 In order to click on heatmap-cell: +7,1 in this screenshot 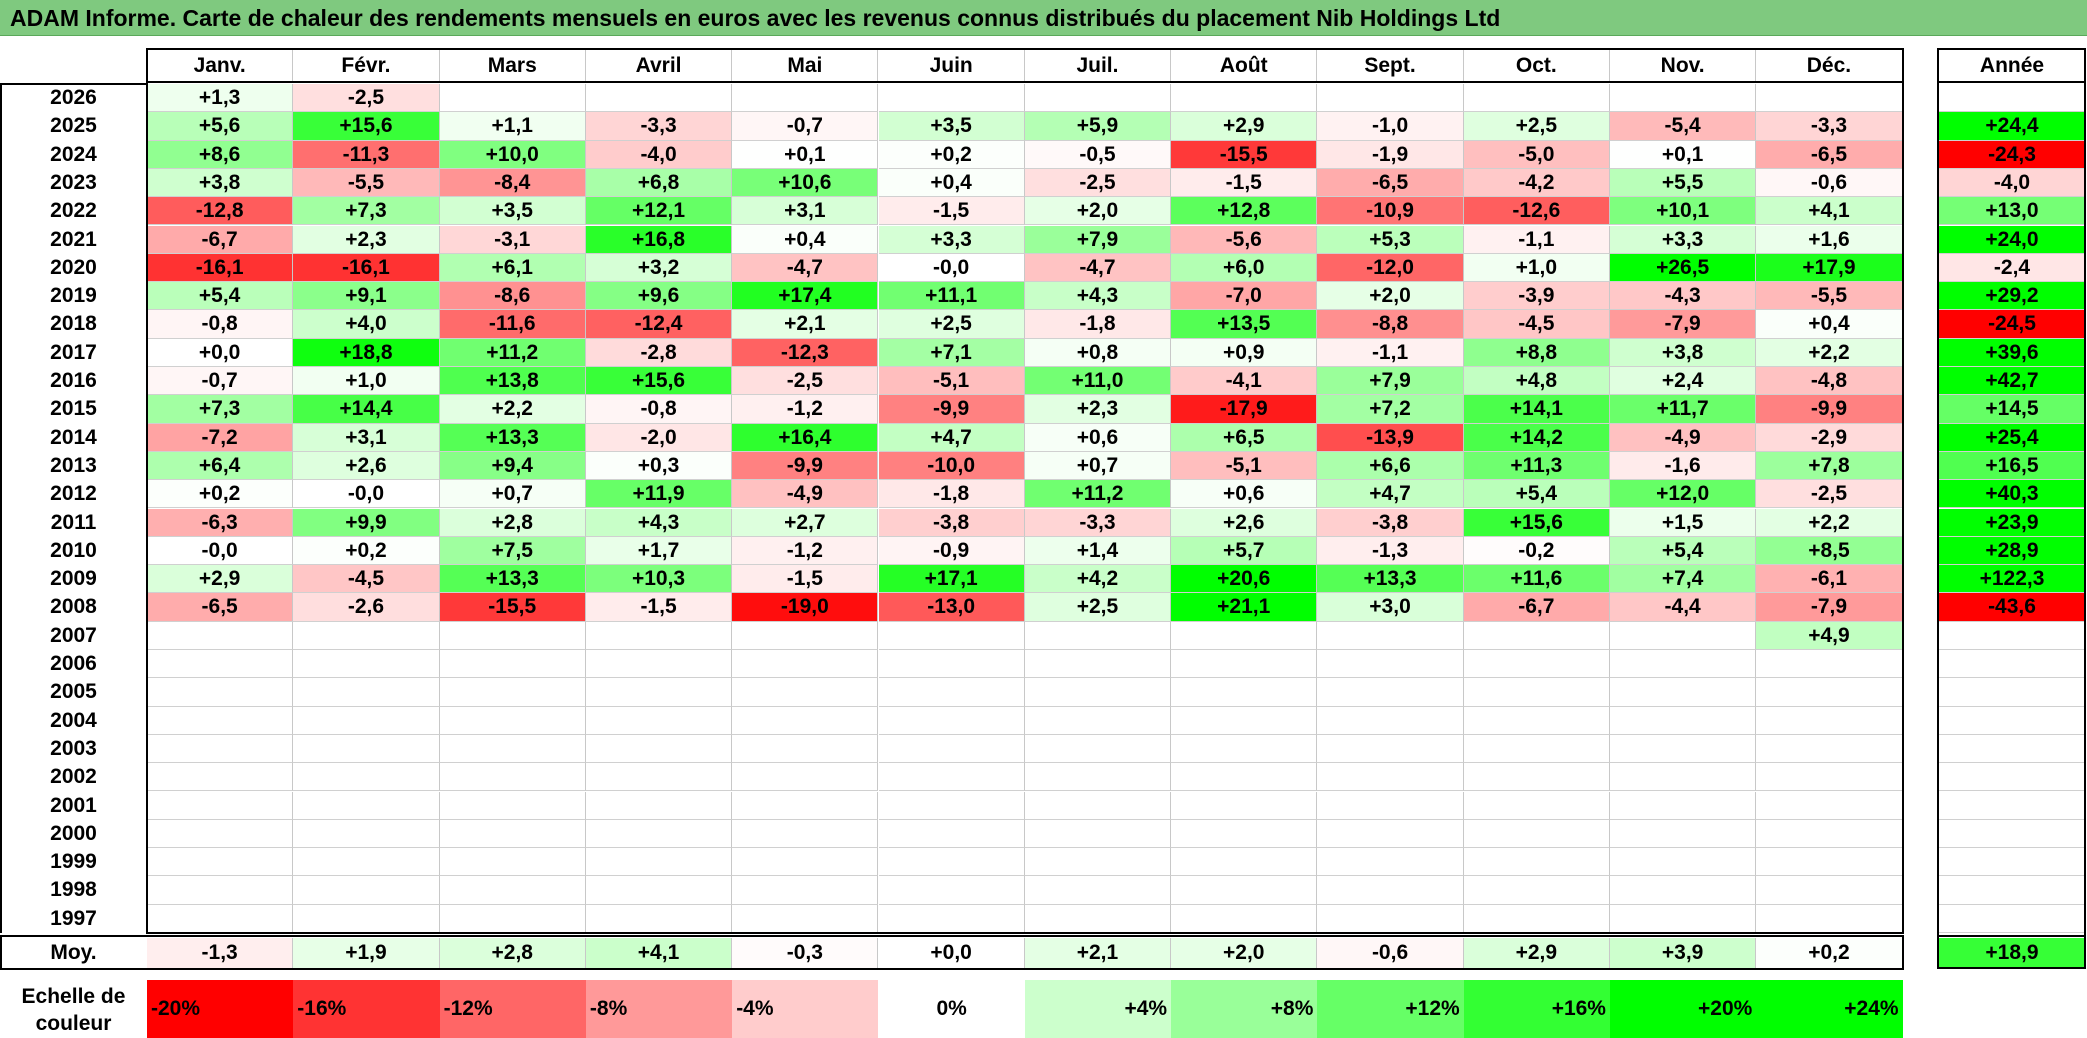, I will do `click(951, 352)`.